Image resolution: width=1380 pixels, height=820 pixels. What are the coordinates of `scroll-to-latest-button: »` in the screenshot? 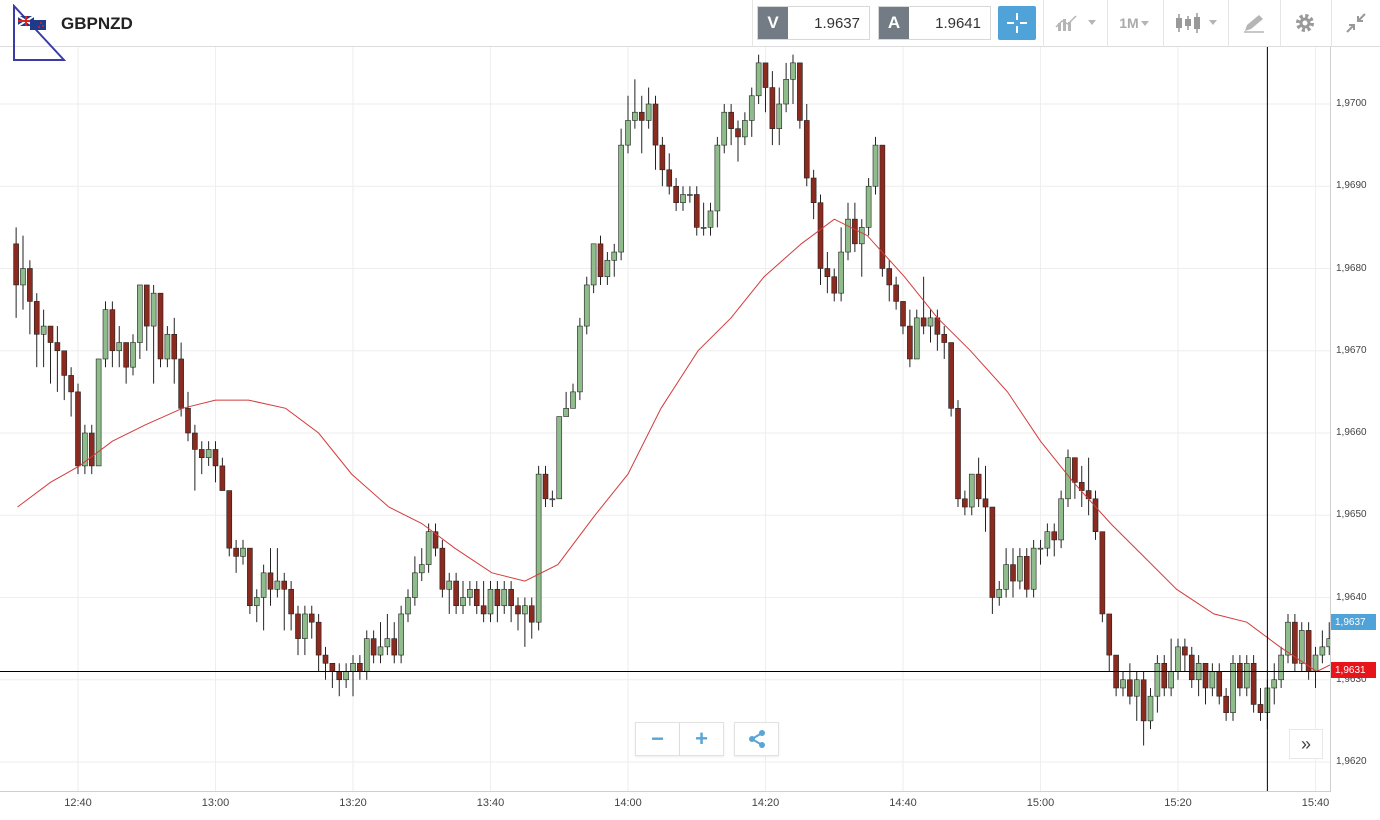 It's located at (1306, 744).